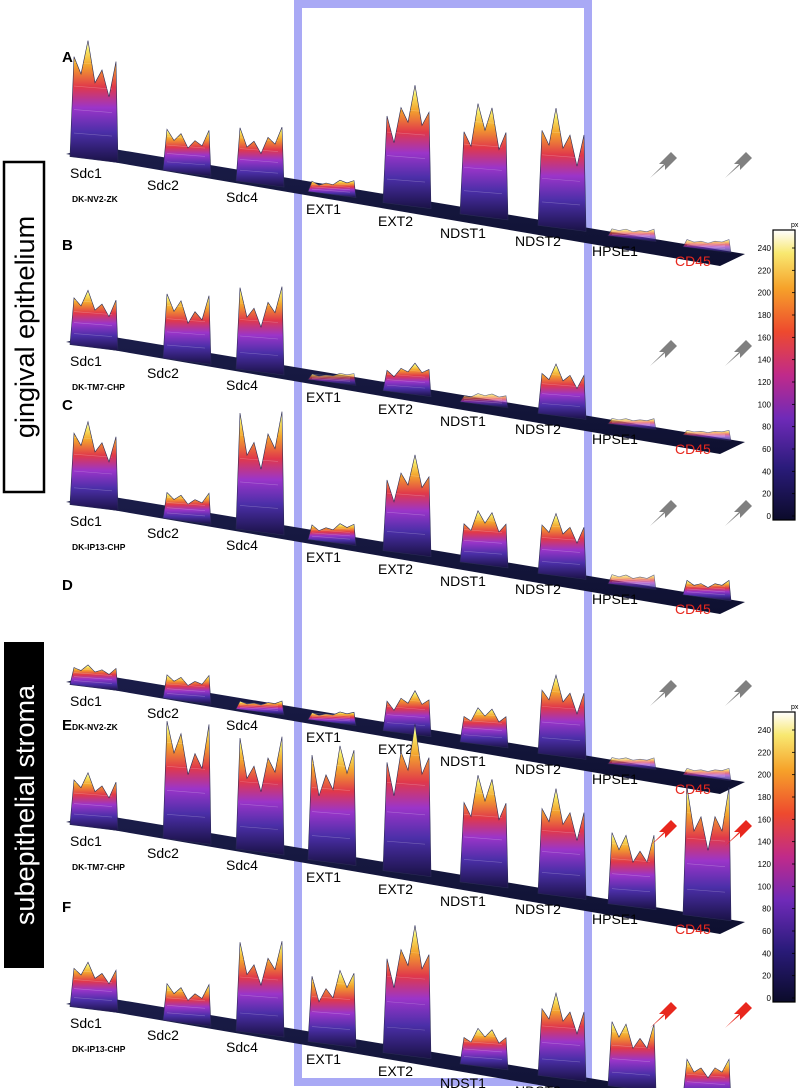 The image size is (800, 1088). I want to click on gingival-epithelium-text: gingival epithelium, so click(25, 327).